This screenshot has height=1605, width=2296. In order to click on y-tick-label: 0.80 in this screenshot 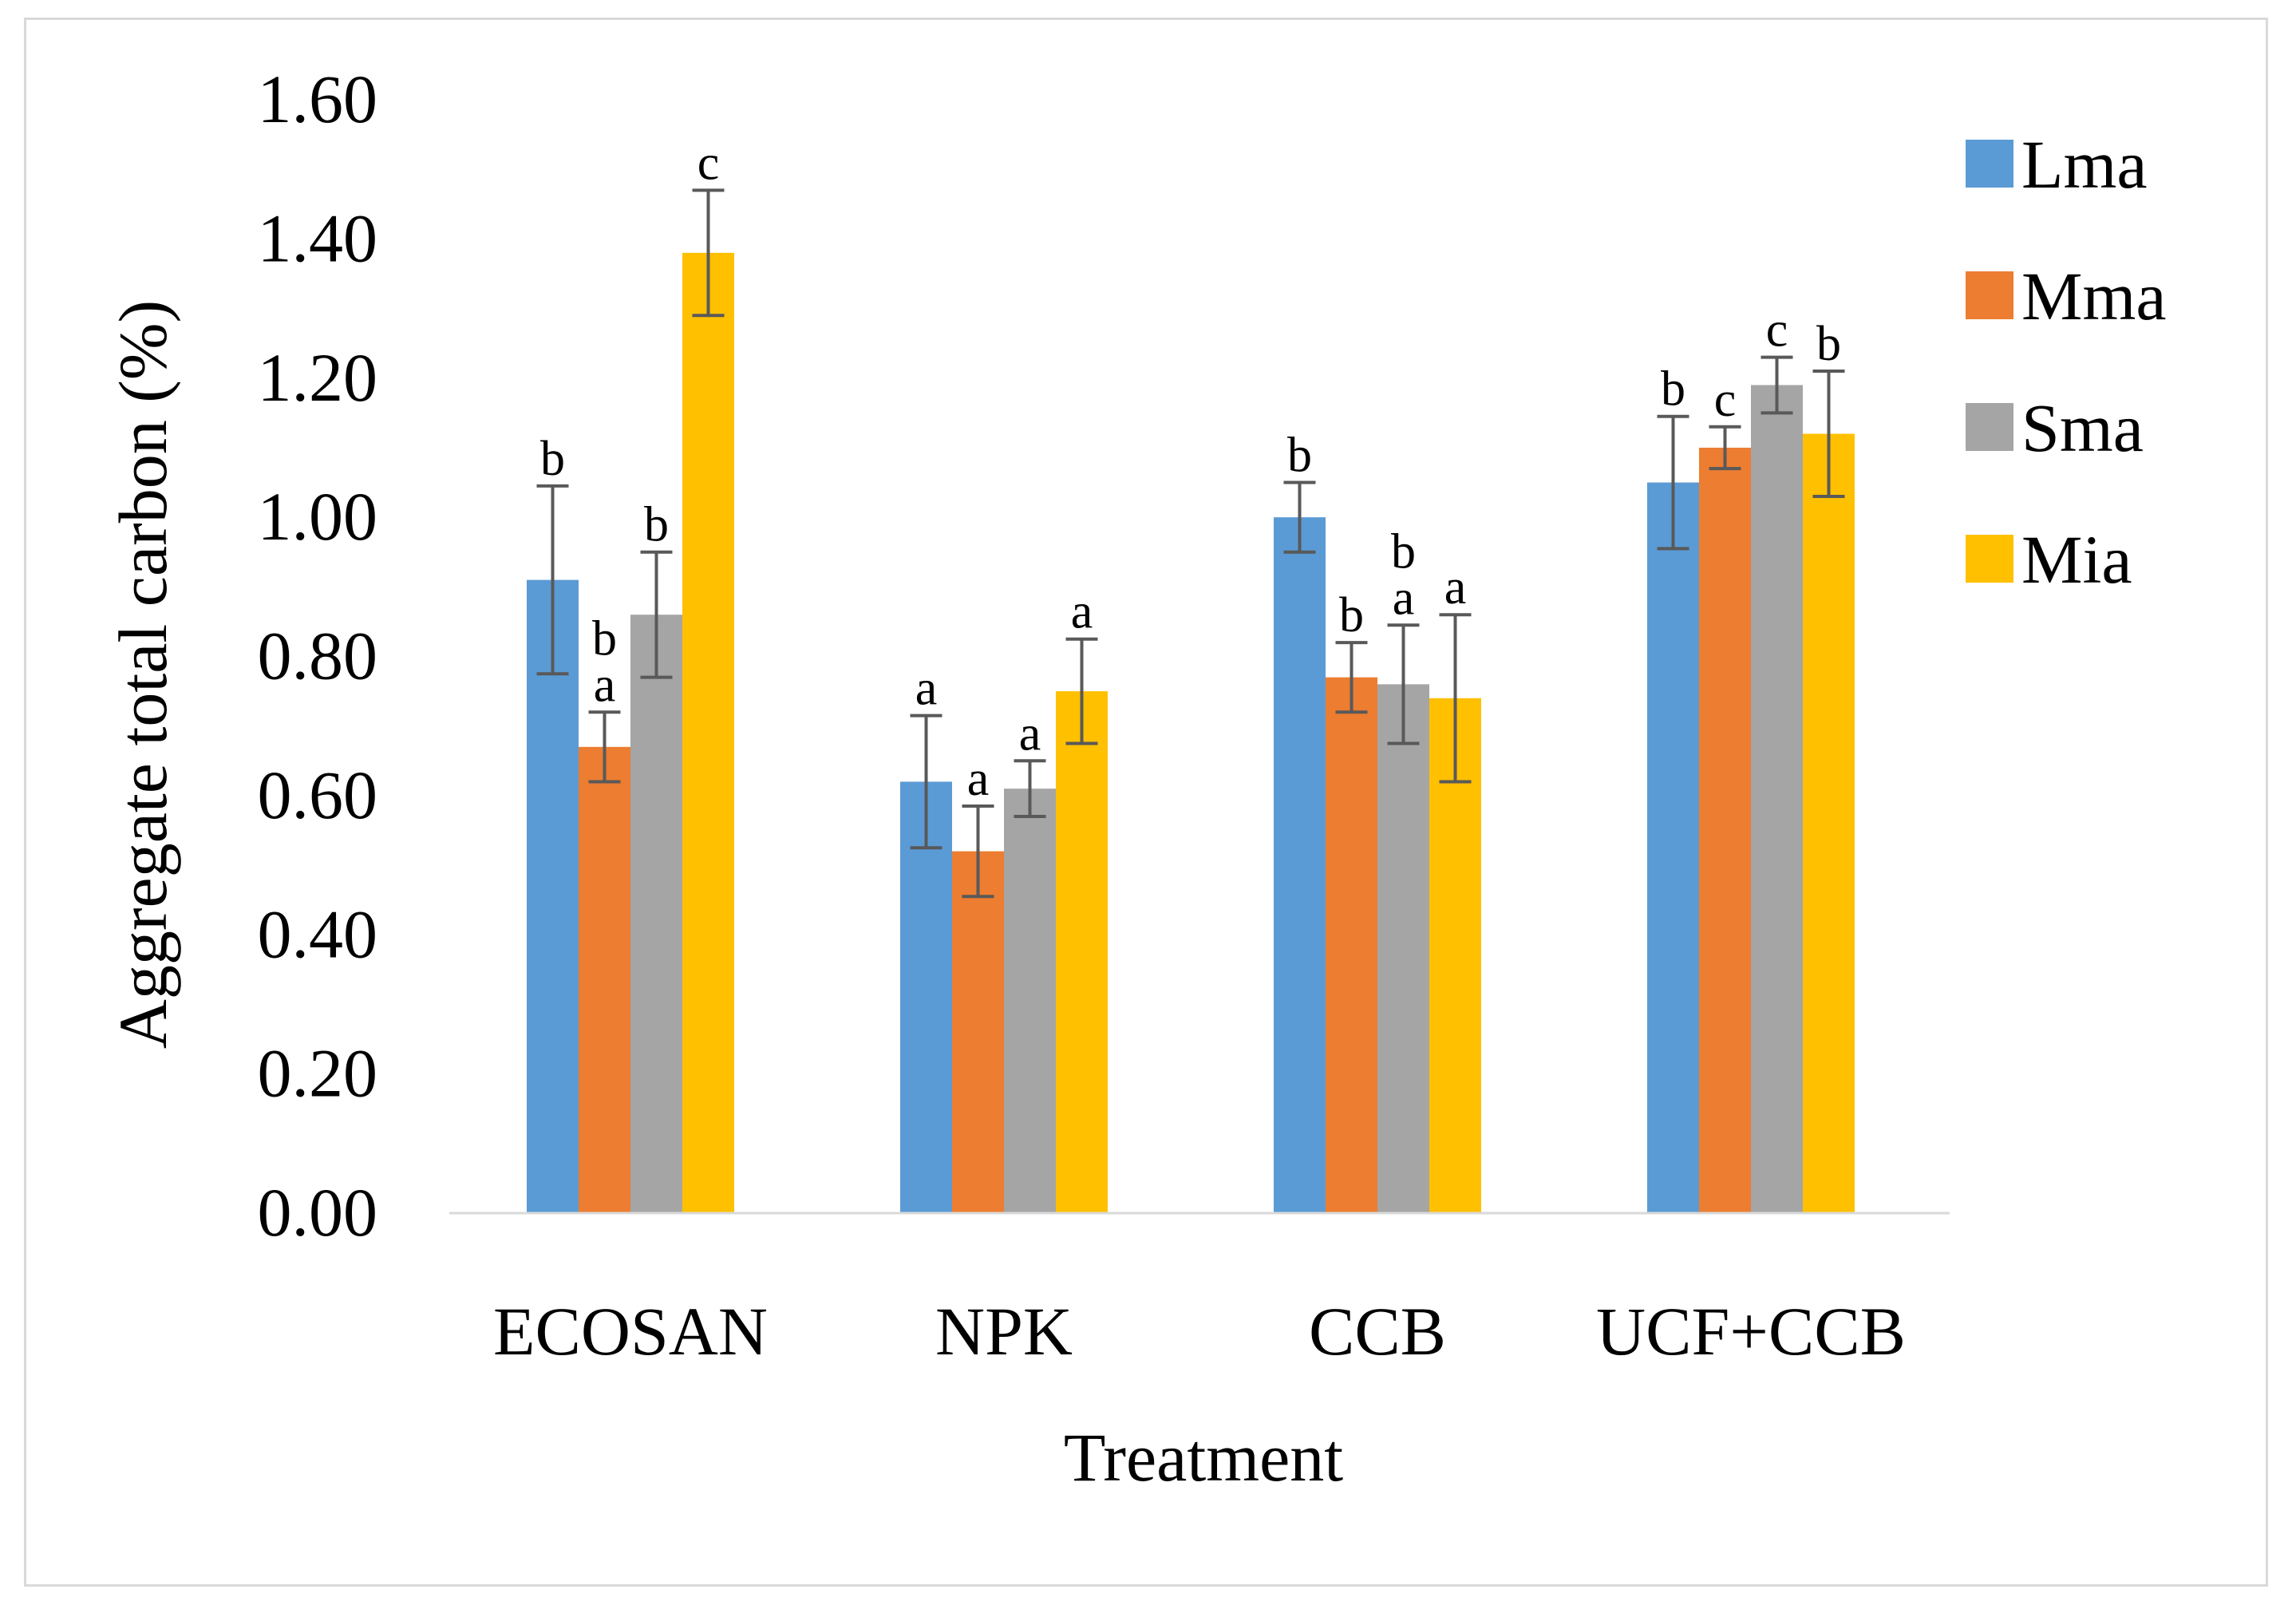, I will do `click(318, 656)`.